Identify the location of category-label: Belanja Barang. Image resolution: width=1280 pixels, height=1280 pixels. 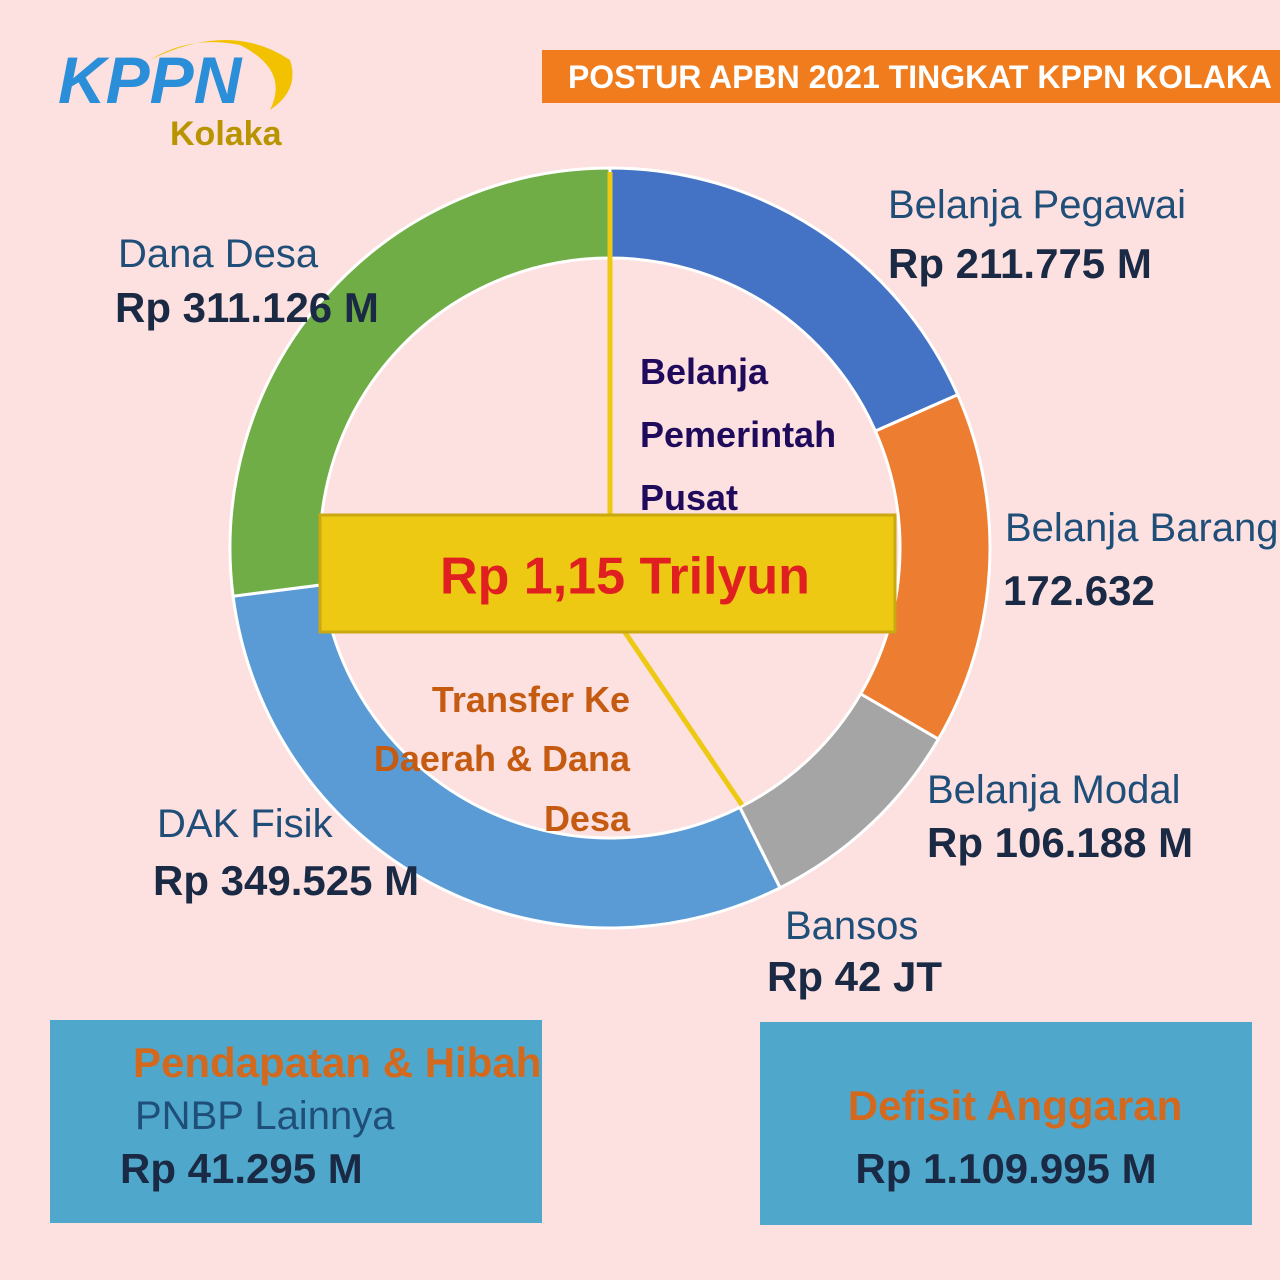
(1142, 528).